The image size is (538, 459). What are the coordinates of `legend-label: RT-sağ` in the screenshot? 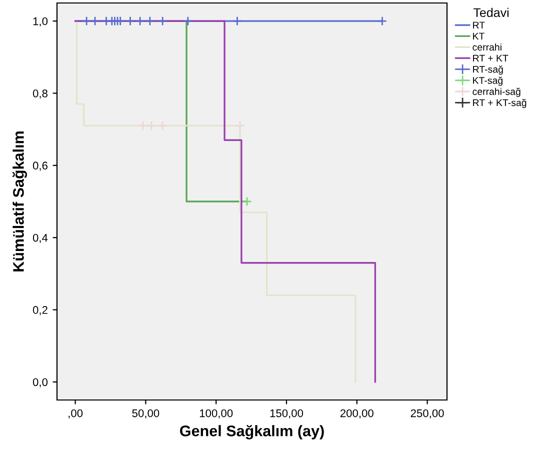 It's located at (488, 70).